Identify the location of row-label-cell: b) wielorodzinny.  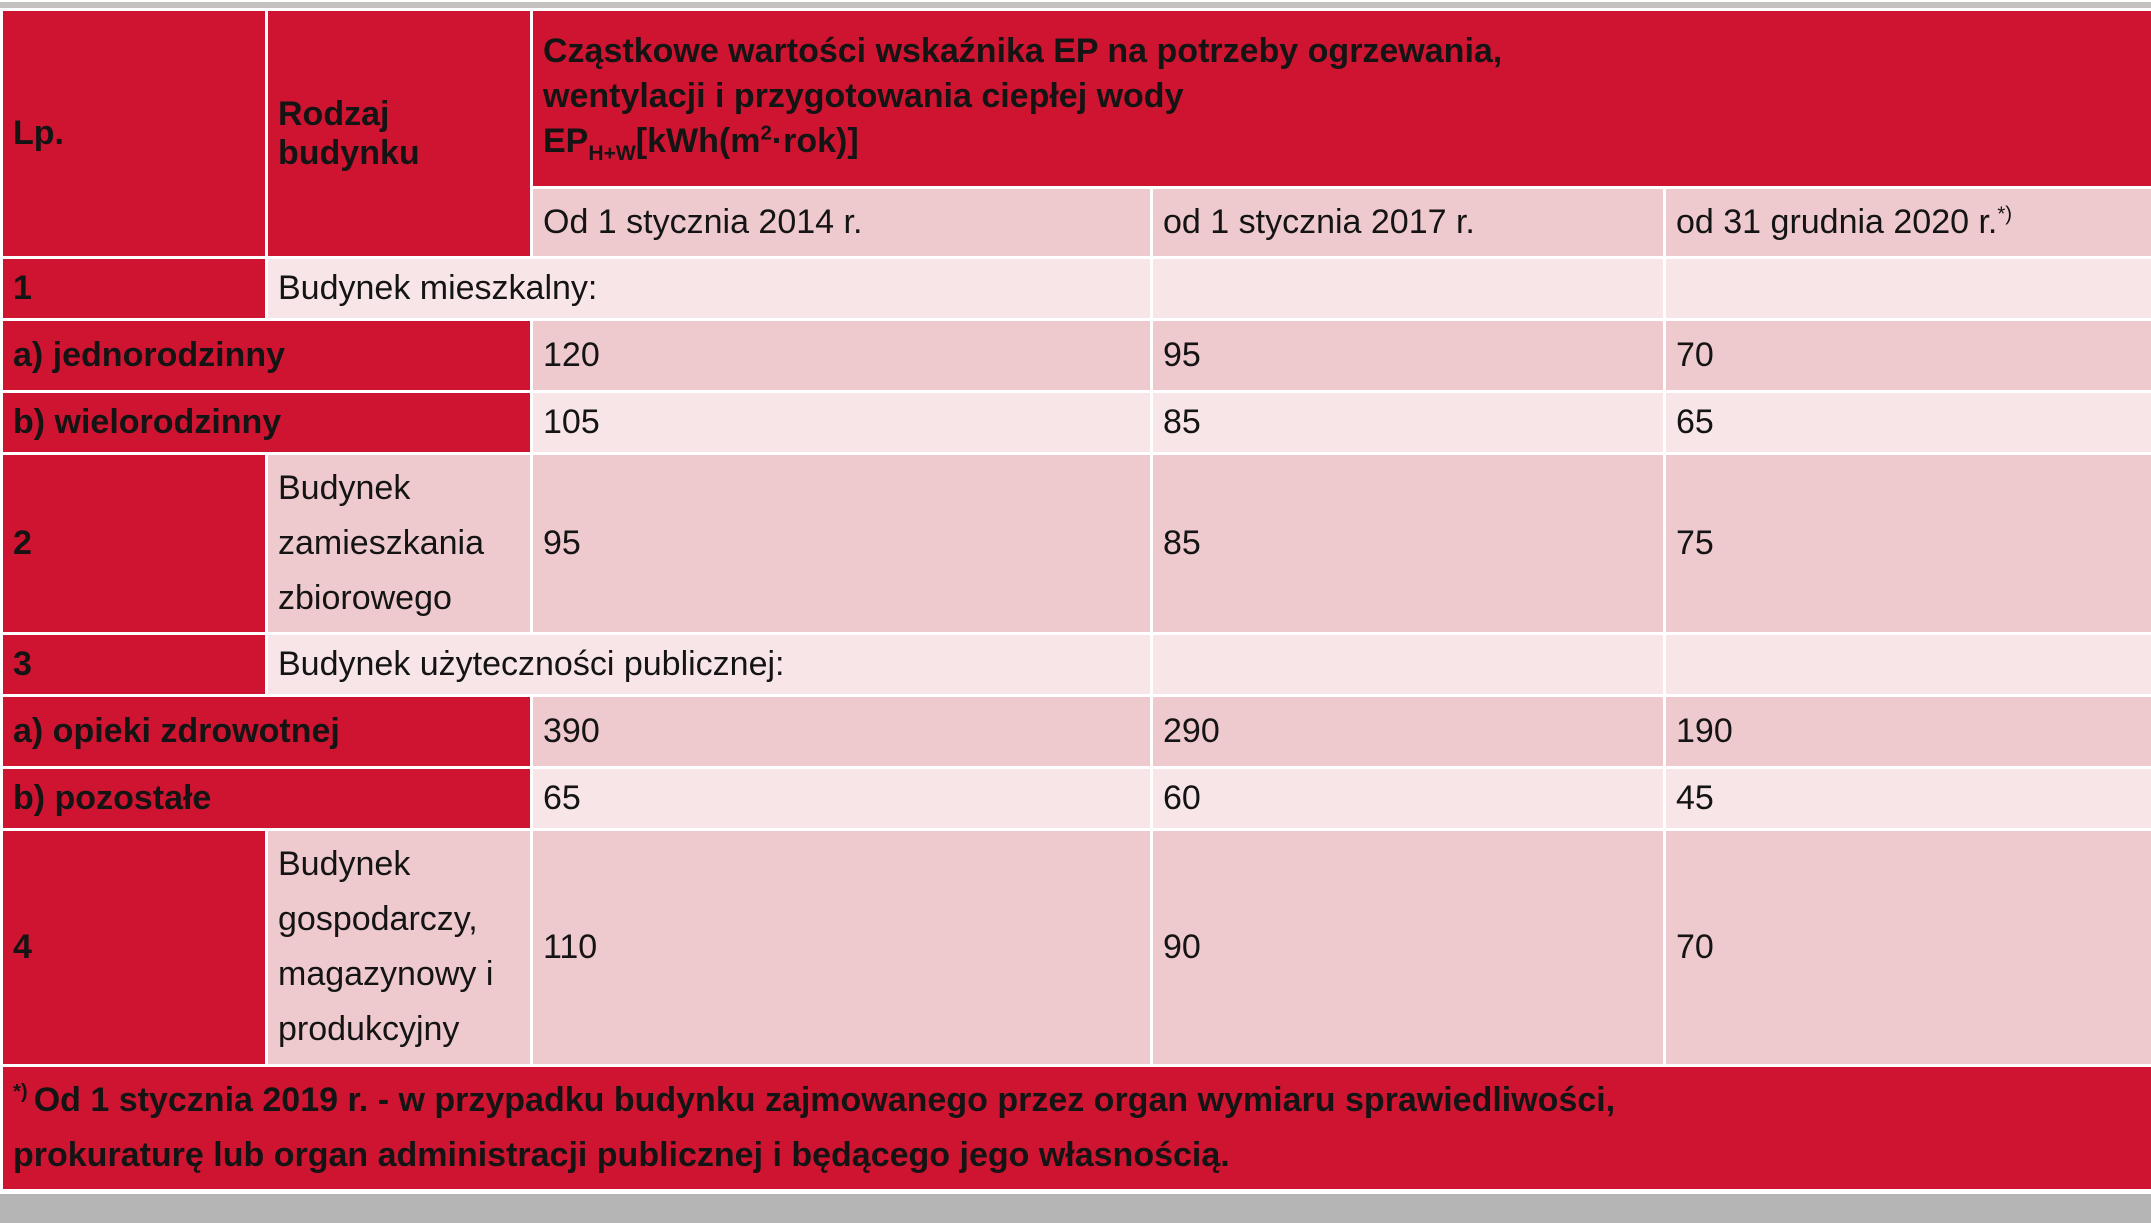
(266, 422).